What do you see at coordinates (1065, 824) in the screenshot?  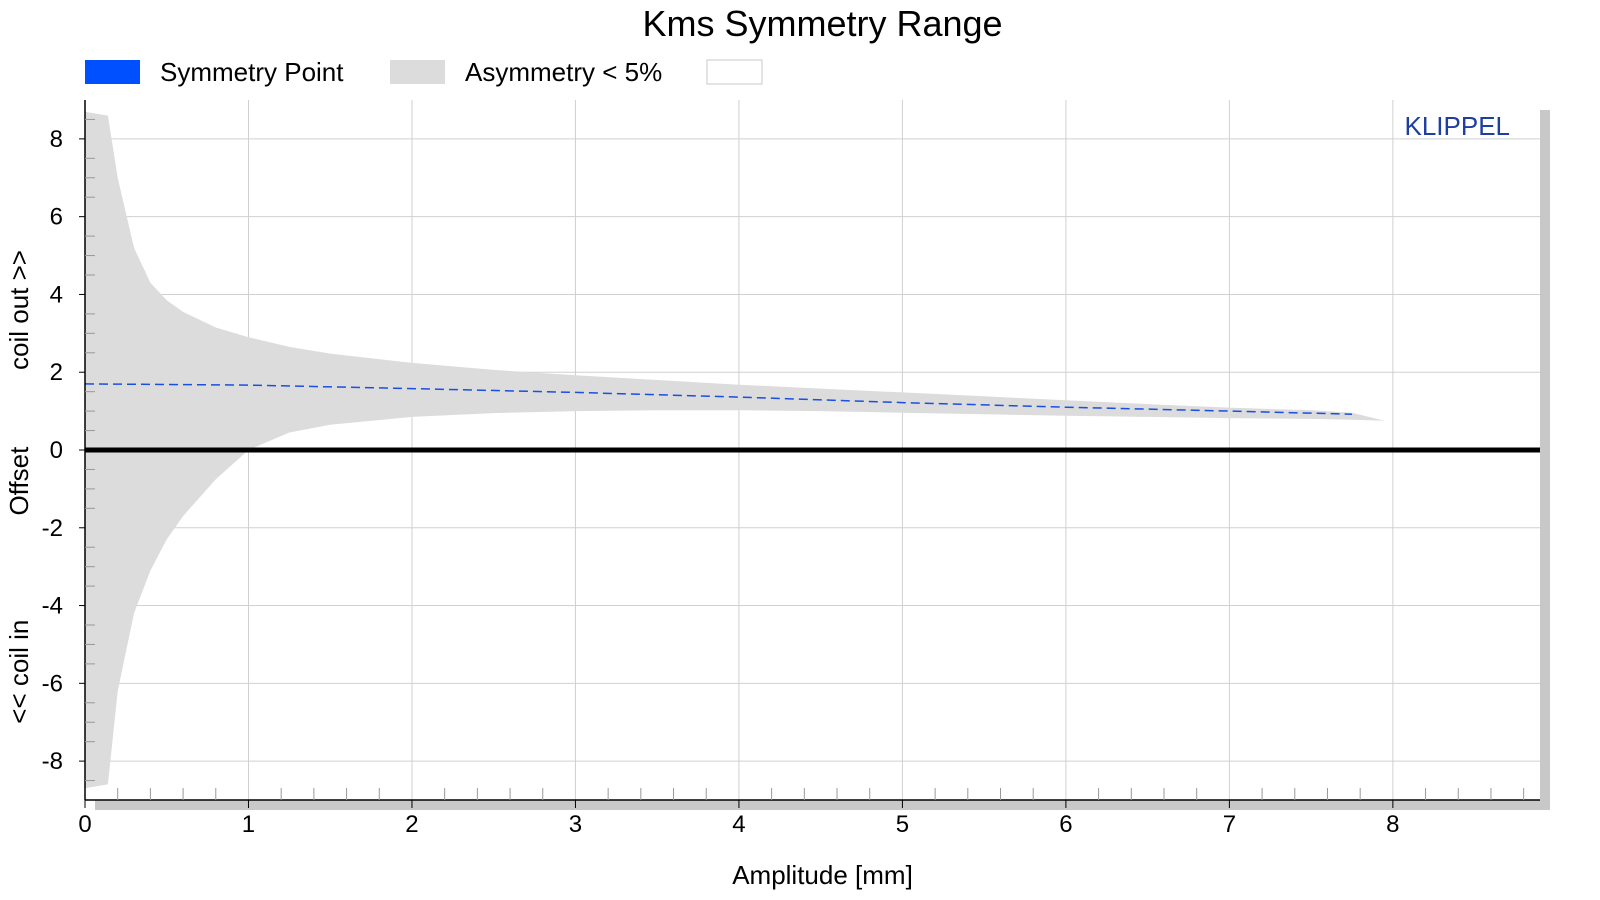 I see `x-tick-label: 6` at bounding box center [1065, 824].